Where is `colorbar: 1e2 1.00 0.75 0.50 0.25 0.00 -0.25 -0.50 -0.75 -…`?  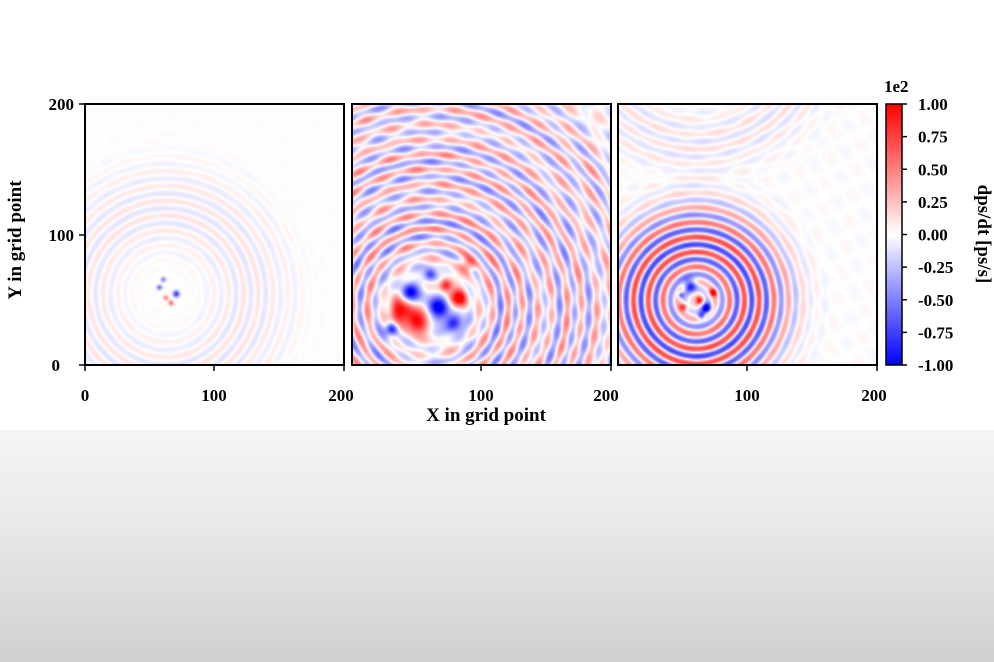 colorbar: 1e2 1.00 0.75 0.50 0.25 0.00 -0.25 -0.50 -0.75 -… is located at coordinates (939, 226).